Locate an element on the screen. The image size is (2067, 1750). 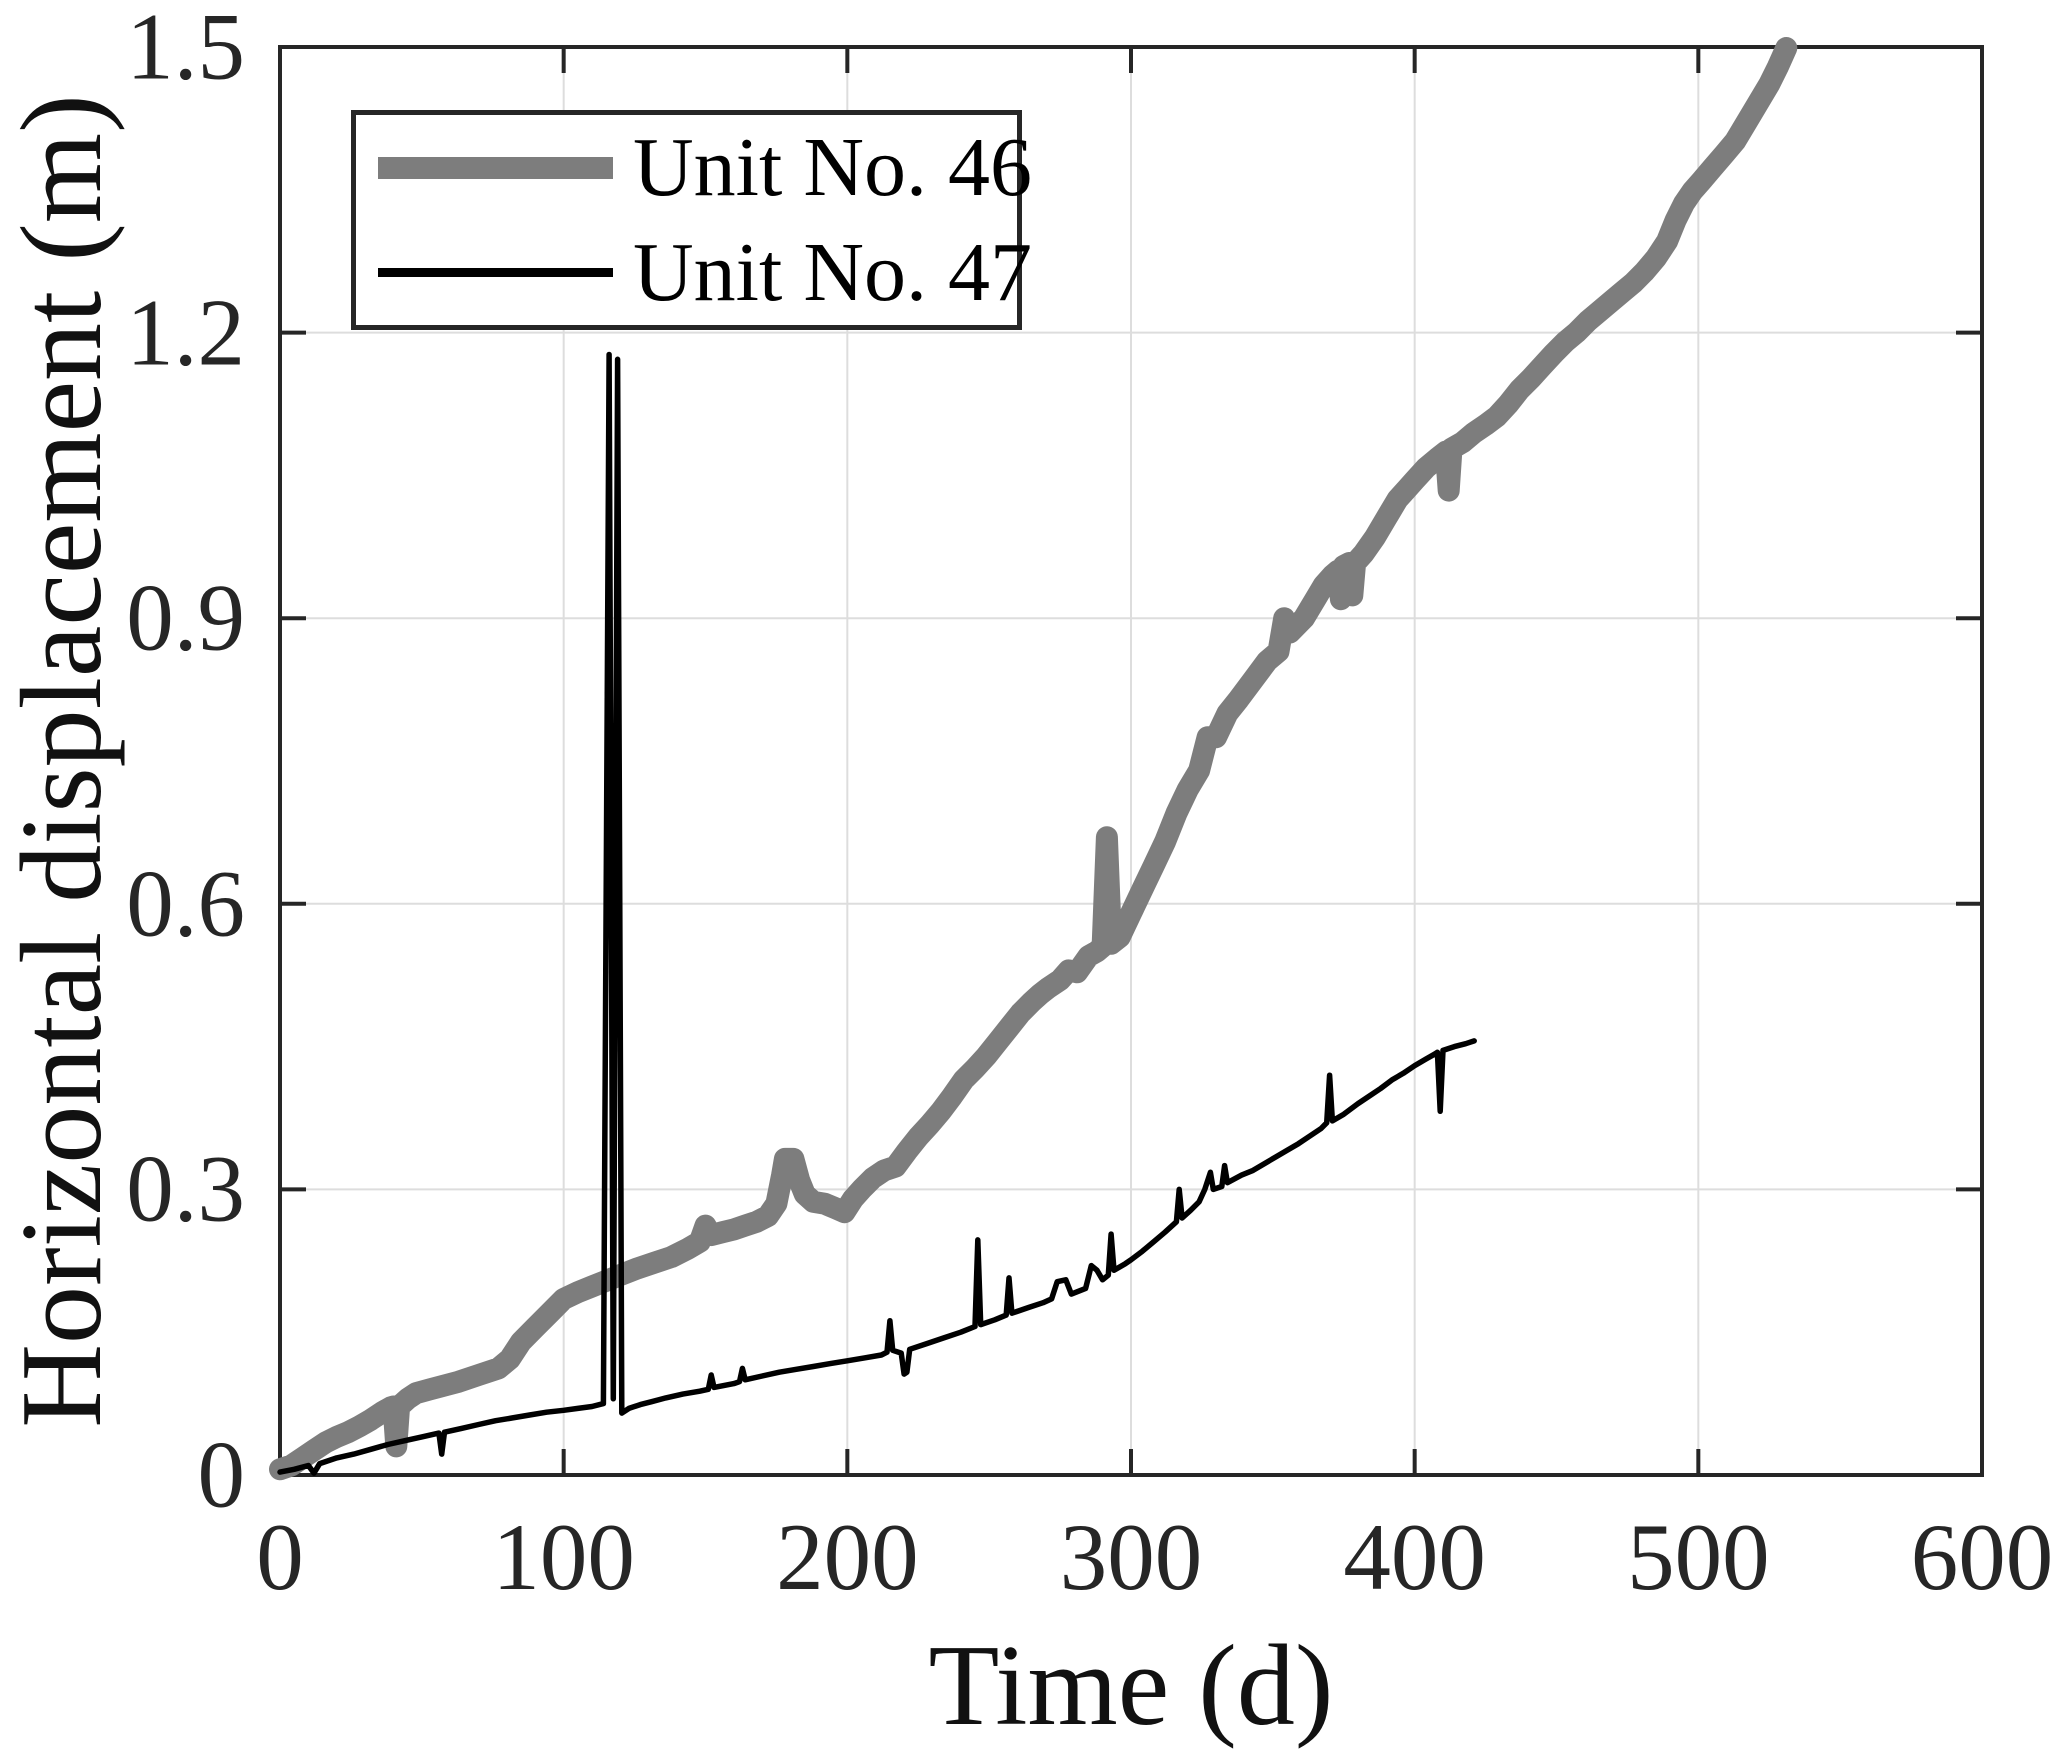
x-tick-label: 500 is located at coordinates (1698, 1557).